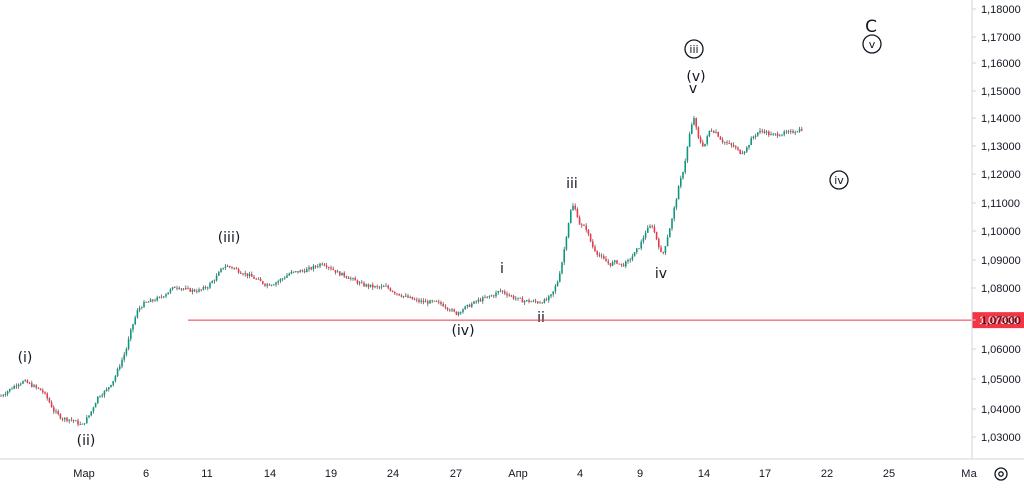 This screenshot has width=1024, height=489. I want to click on svg-text: ii, so click(541, 318).